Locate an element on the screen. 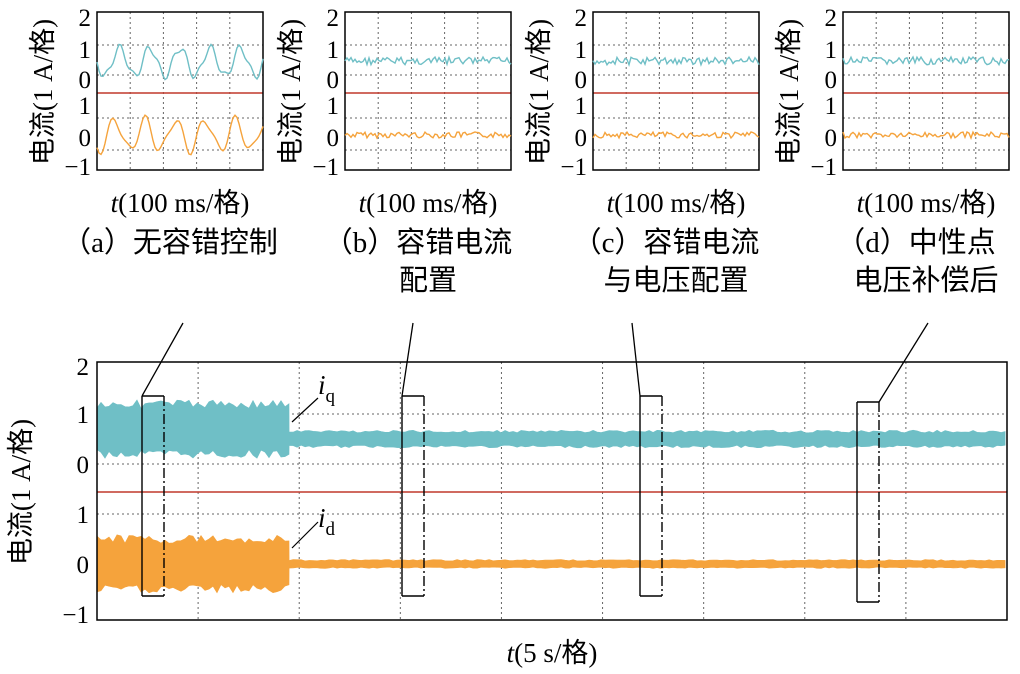  caption-line: 与电压配置 is located at coordinates (675, 280).